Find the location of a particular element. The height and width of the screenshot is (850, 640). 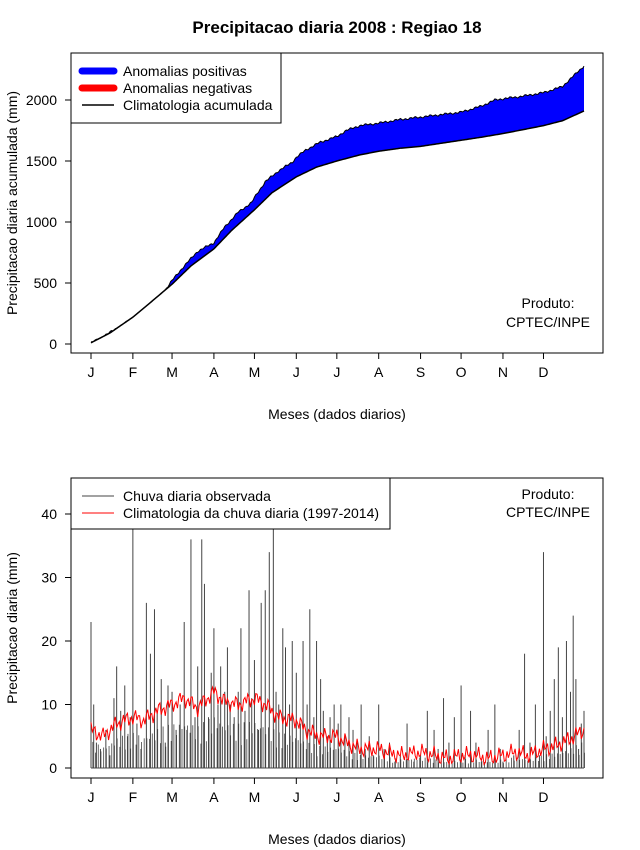

y-axis-bottom: 0 10 20 30 40 is located at coordinates (56, 641).